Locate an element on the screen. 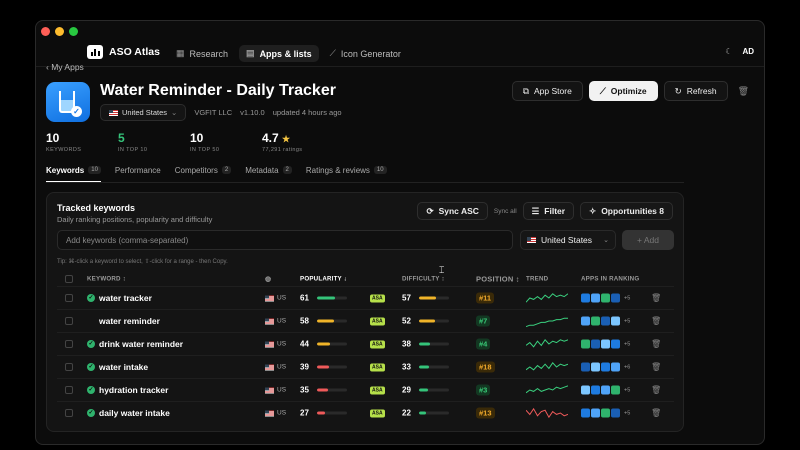 This screenshot has height=450, width=800. us-flag-icon is located at coordinates (269, 367).